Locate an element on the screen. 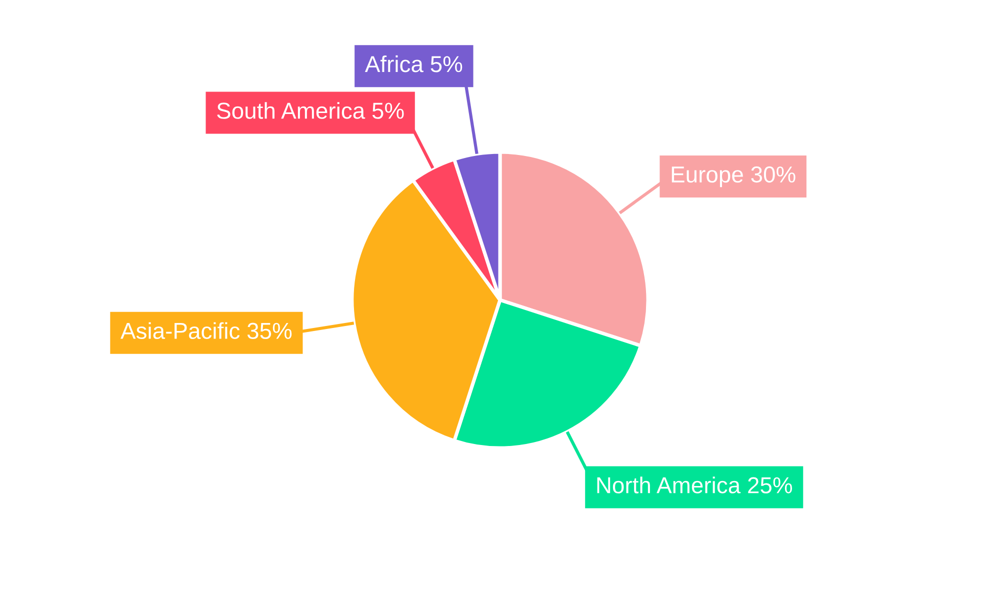 This screenshot has width=1000, height=600. slice-label: Africa 5% is located at coordinates (413, 63).